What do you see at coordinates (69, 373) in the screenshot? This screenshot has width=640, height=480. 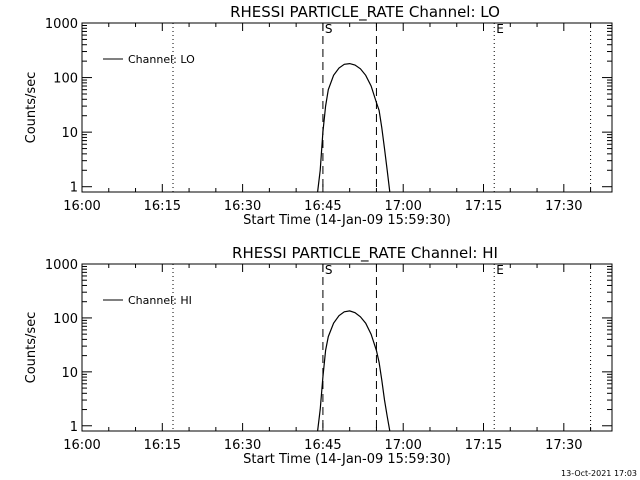 I see `chart-2-ytick-label: 10` at bounding box center [69, 373].